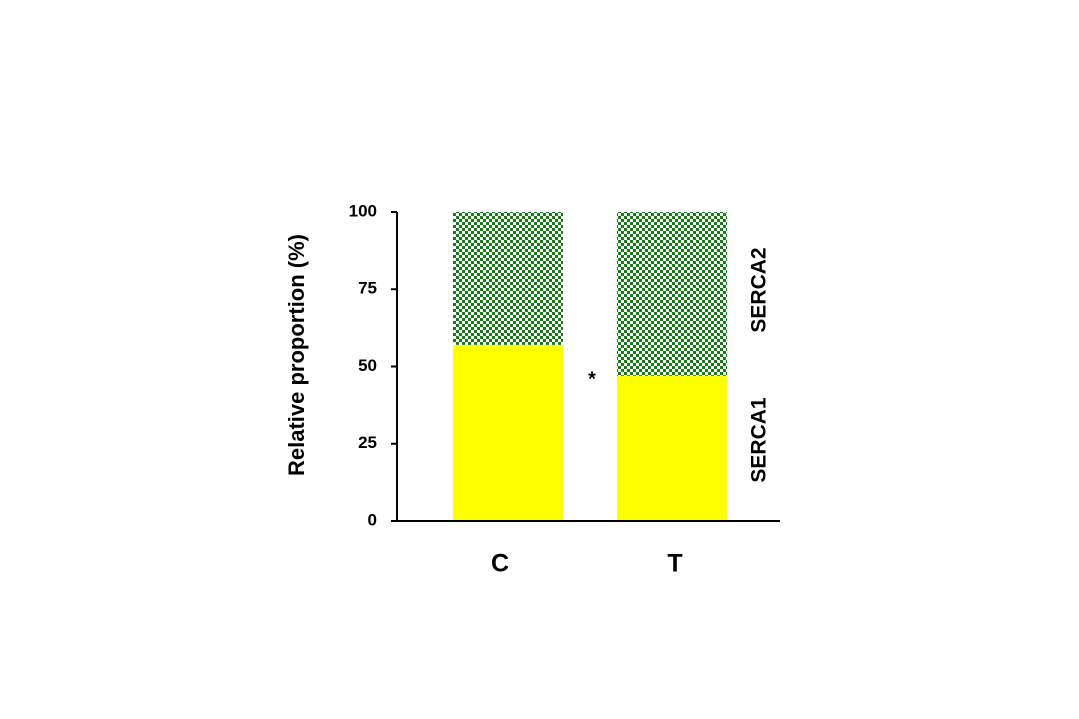 This screenshot has width=1079, height=719. What do you see at coordinates (759, 289) in the screenshot?
I see `legend-label: SERCA2` at bounding box center [759, 289].